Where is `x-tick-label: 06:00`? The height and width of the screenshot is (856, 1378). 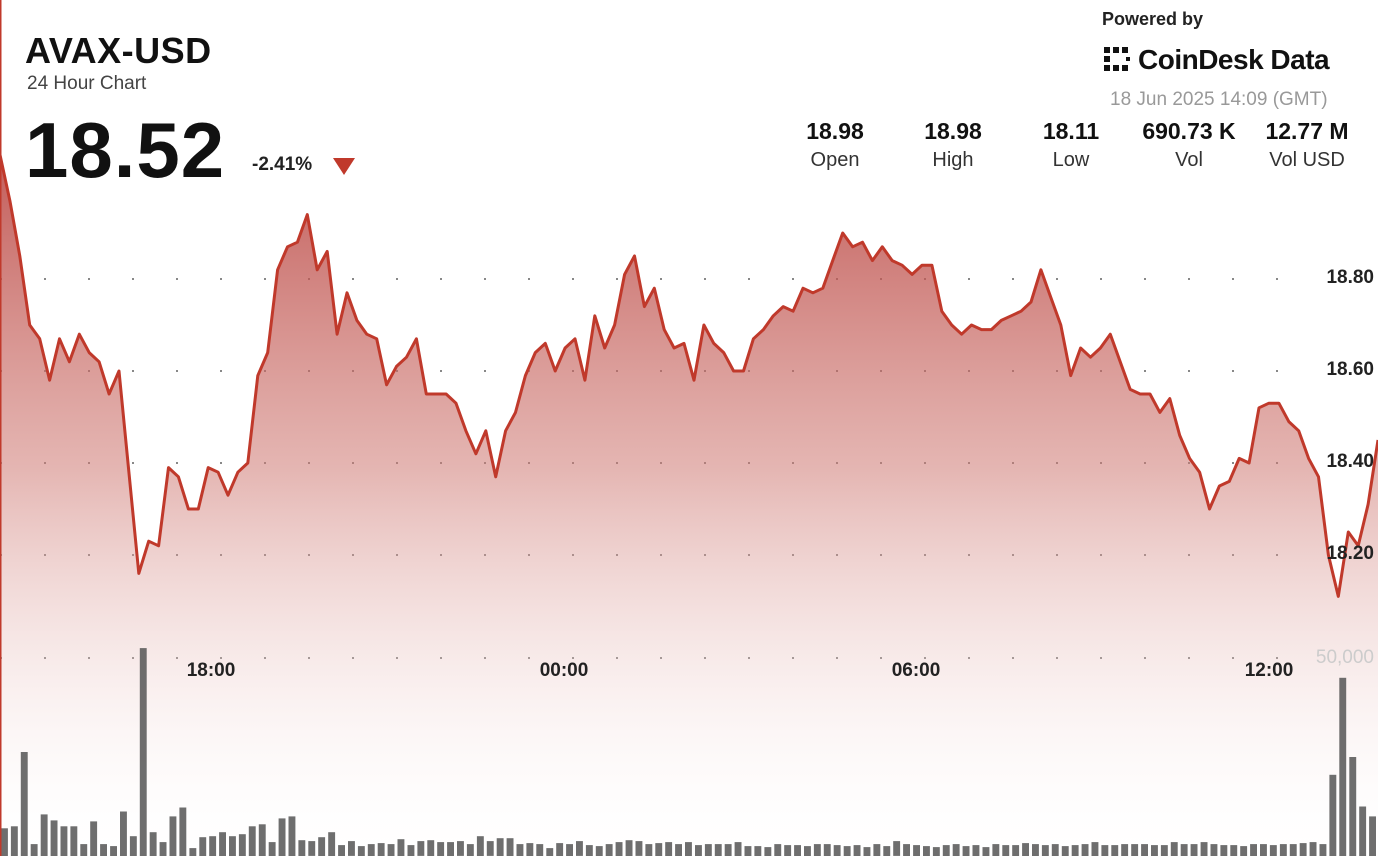 x-tick-label: 06:00 is located at coordinates (916, 670).